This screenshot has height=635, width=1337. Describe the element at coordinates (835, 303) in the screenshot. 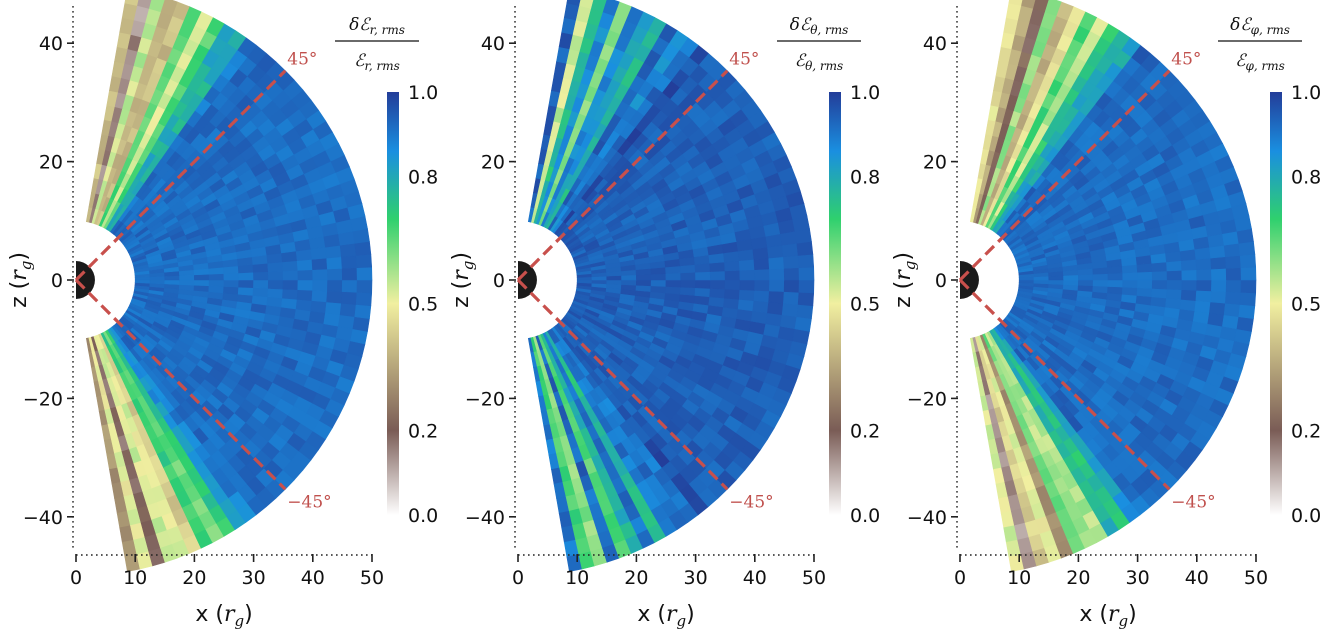

I see `colorbar-gradient` at that location.